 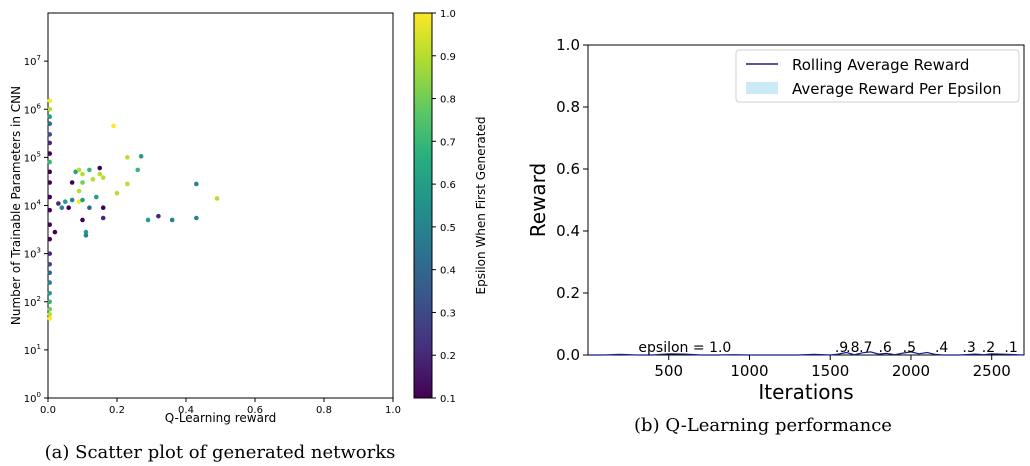 What do you see at coordinates (762, 88) in the screenshot?
I see `legend-fill-swatch` at bounding box center [762, 88].